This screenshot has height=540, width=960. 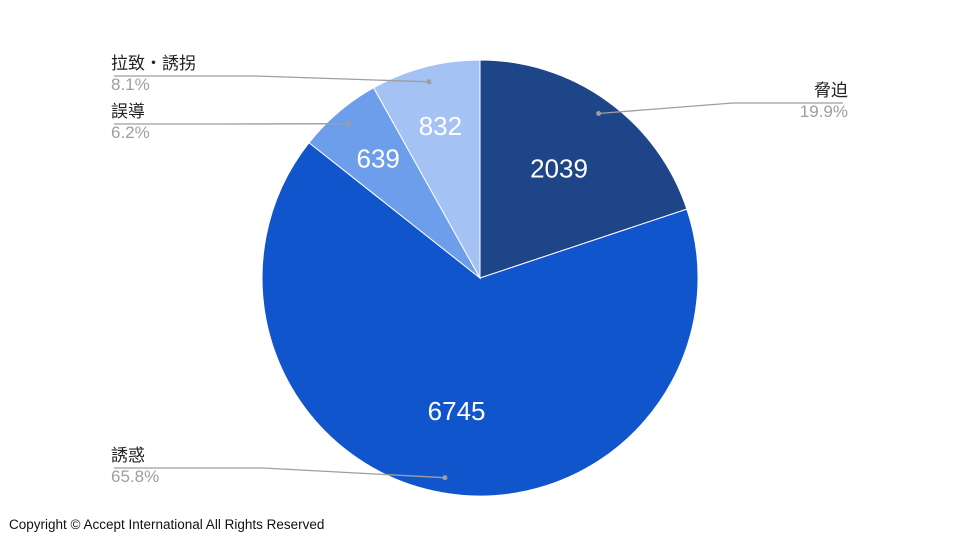 What do you see at coordinates (457, 411) in the screenshot?
I see `slice-value-label: 6745` at bounding box center [457, 411].